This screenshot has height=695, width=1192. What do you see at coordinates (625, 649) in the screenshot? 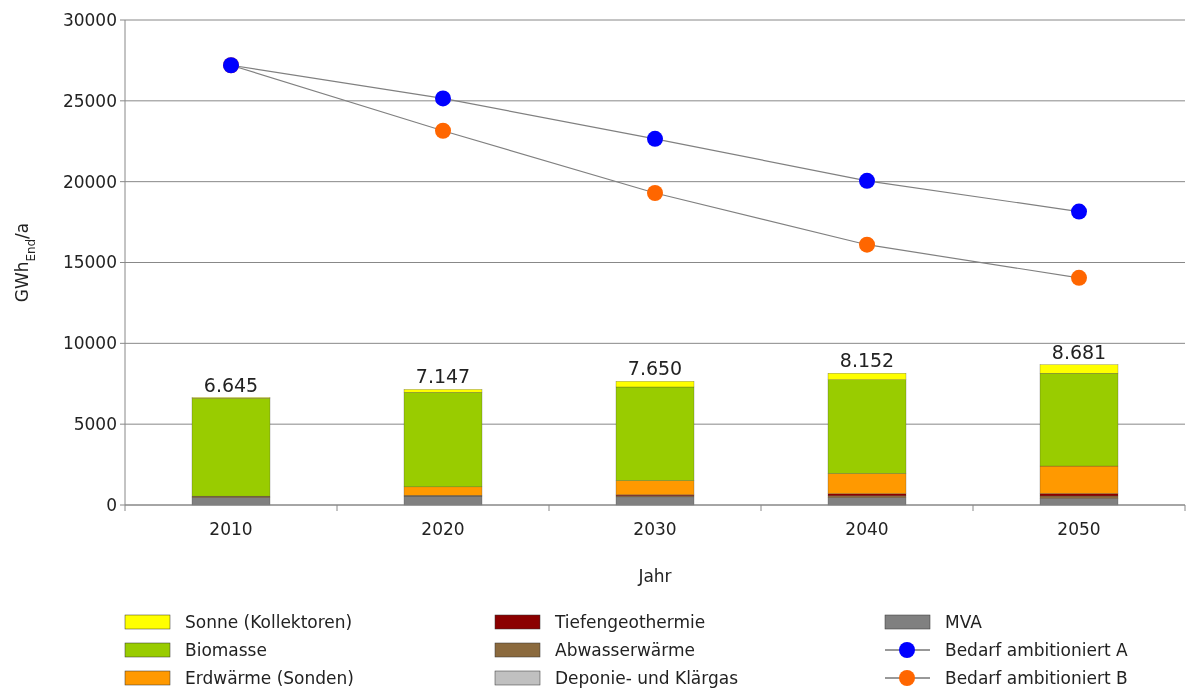
I see `legend-label: Abwasserwärme` at bounding box center [625, 649].